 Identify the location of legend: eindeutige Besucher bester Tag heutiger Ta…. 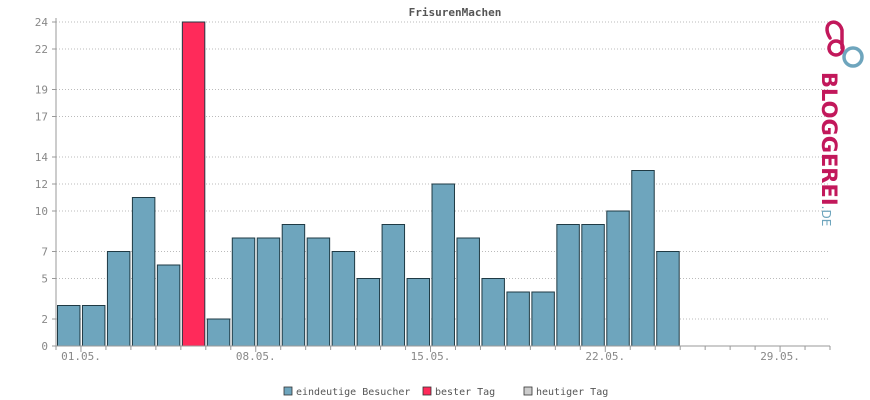
(445, 392).